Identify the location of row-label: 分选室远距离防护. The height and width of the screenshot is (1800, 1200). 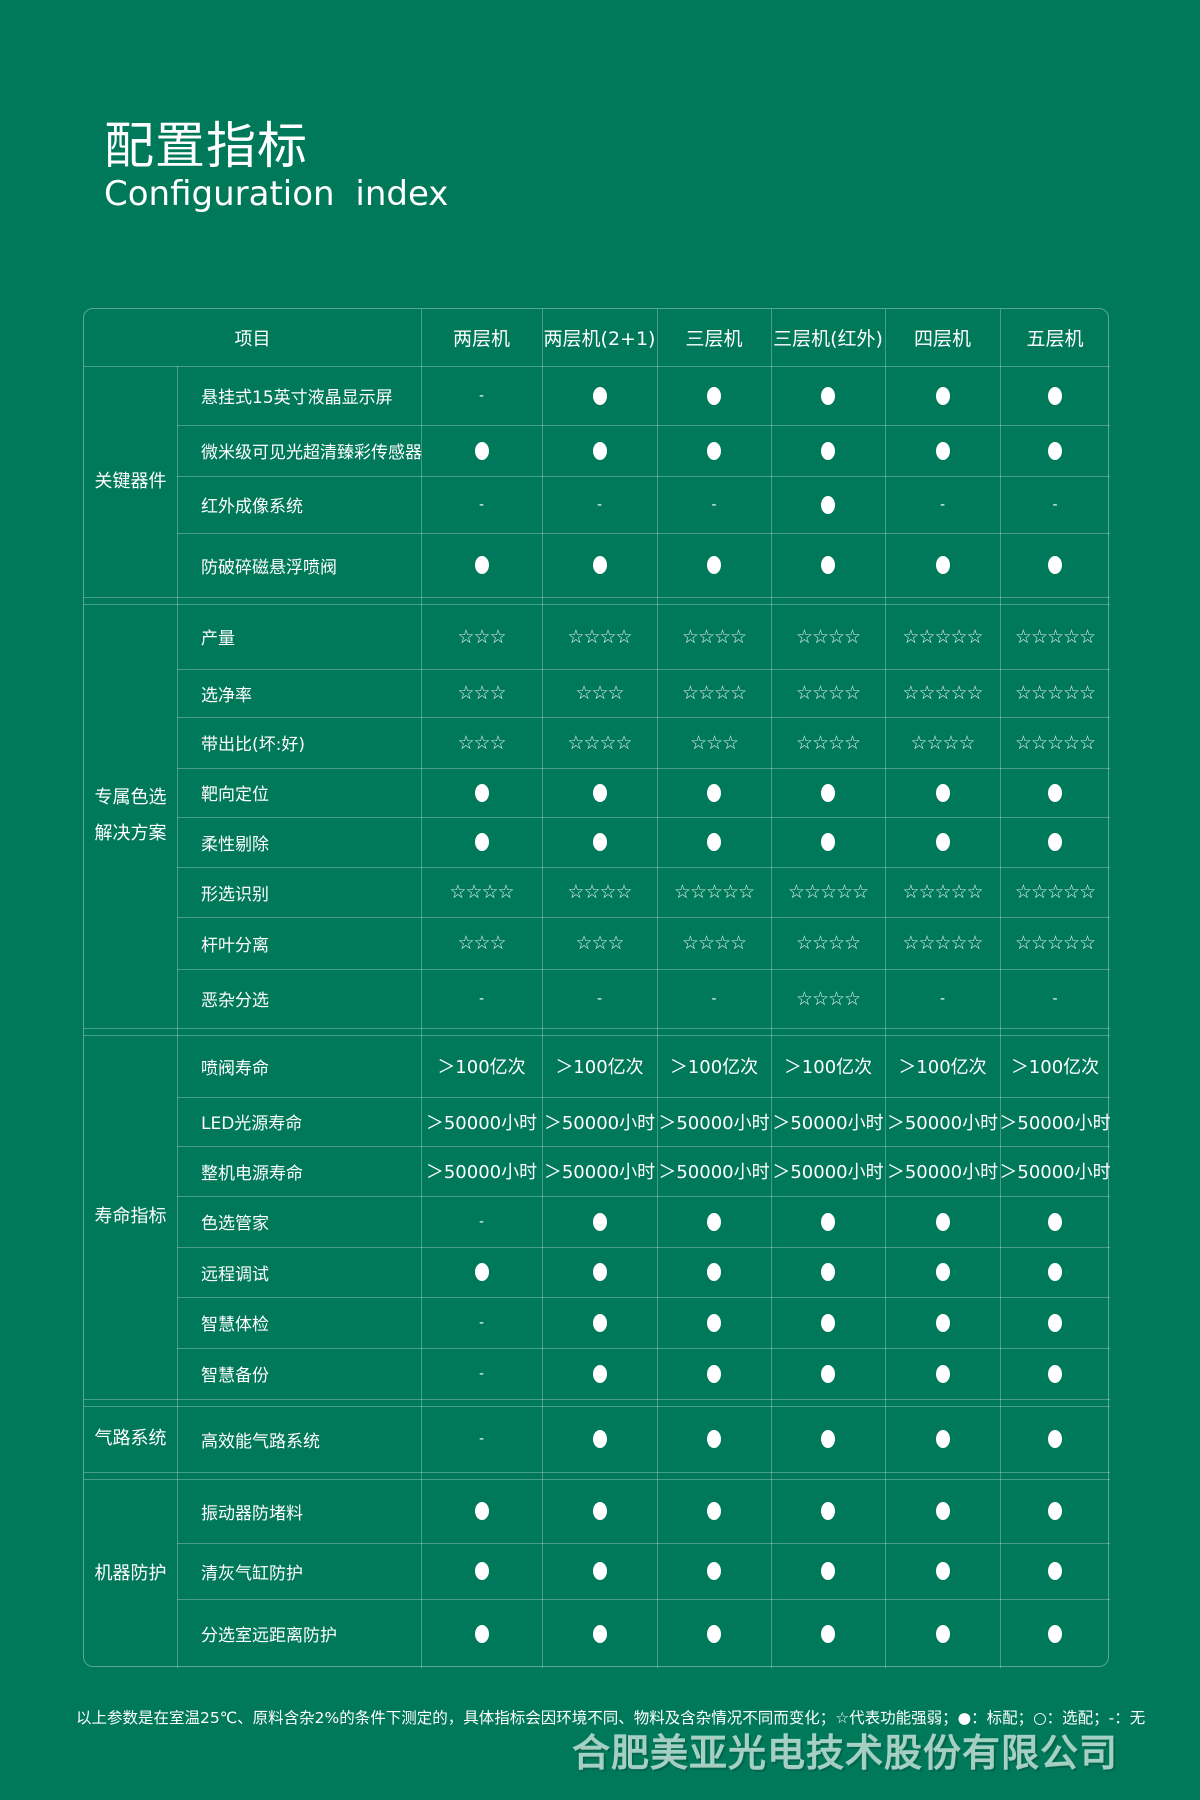
(269, 1636).